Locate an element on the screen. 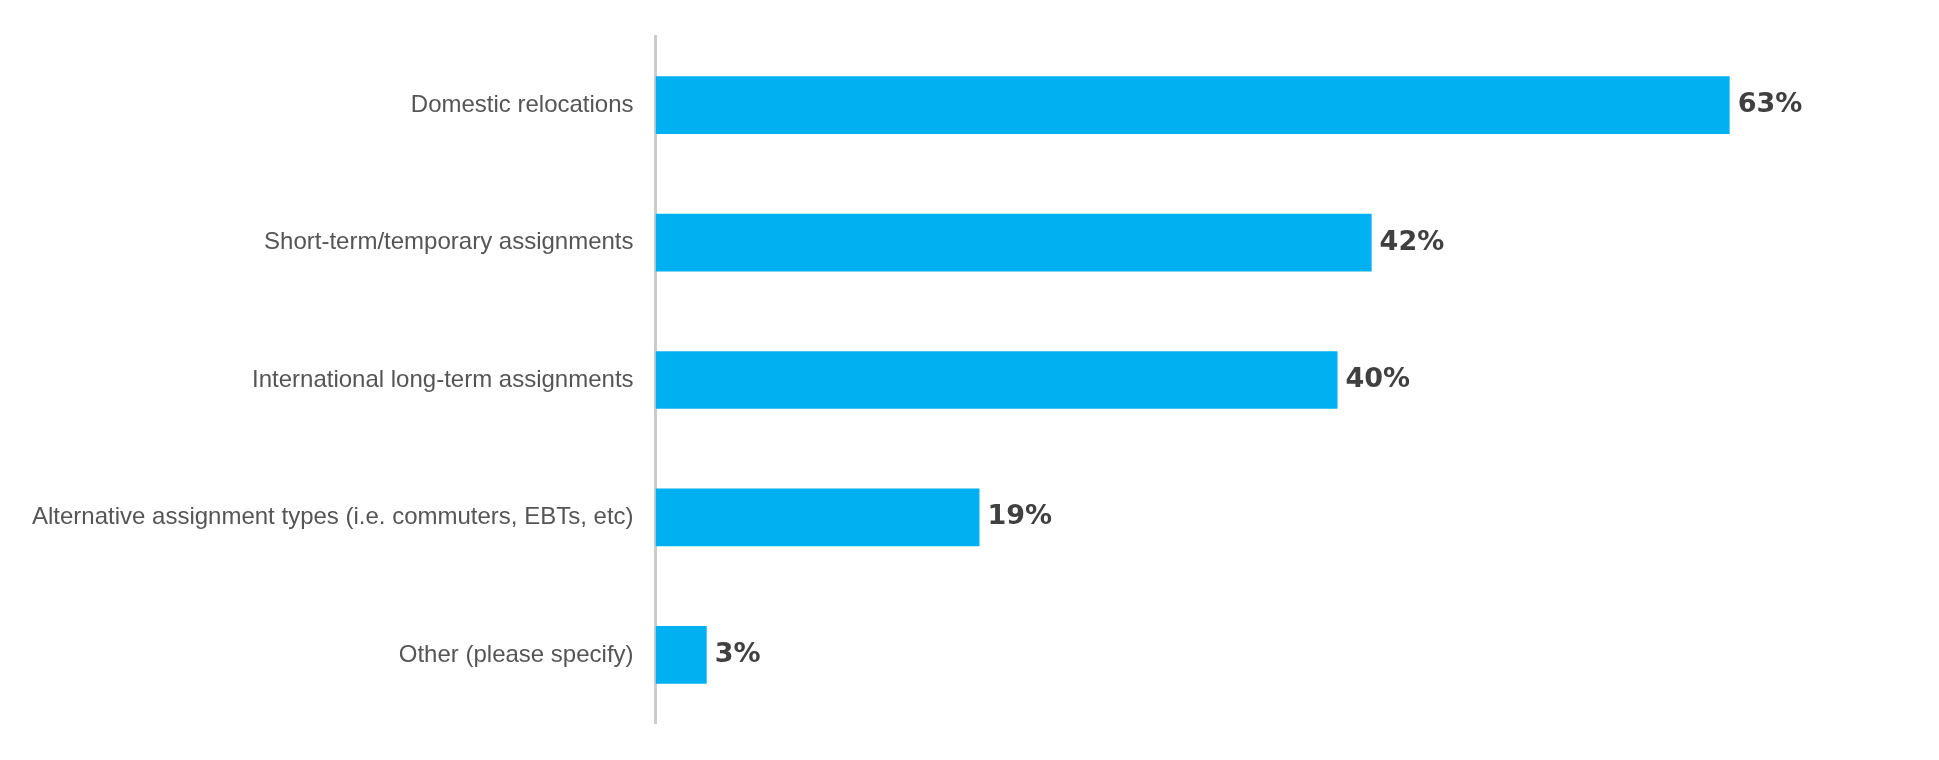 Image resolution: width=1939 pixels, height=760 pixels. y-tick-label: Other (please specify) is located at coordinates (516, 653).